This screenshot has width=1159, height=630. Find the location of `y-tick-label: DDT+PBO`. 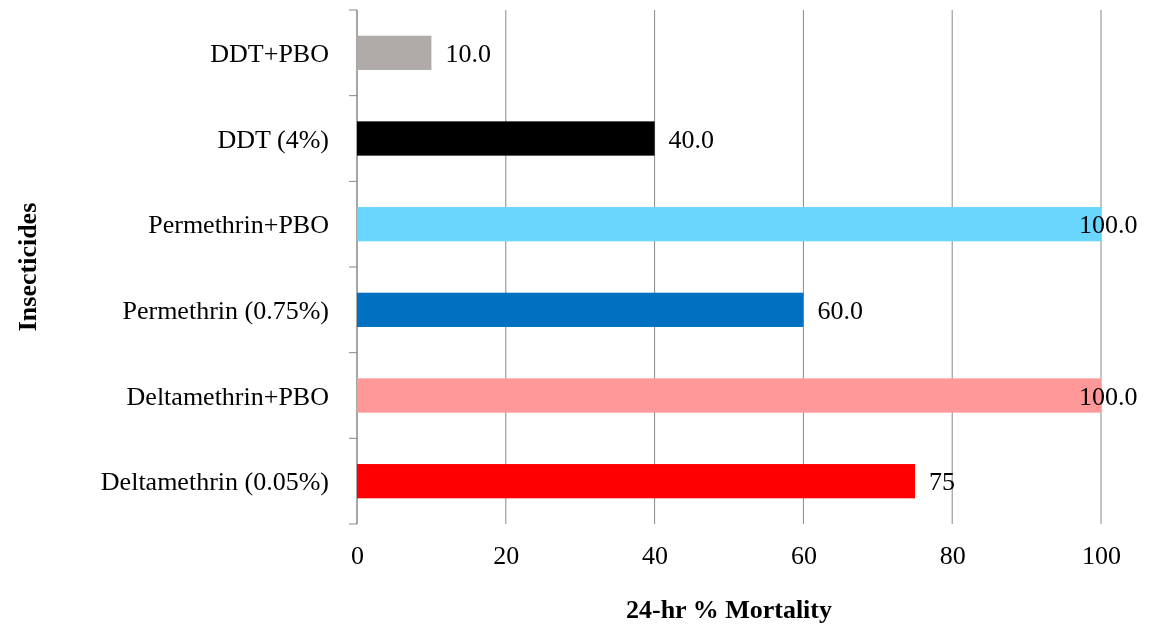

y-tick-label: DDT+PBO is located at coordinates (269, 53).